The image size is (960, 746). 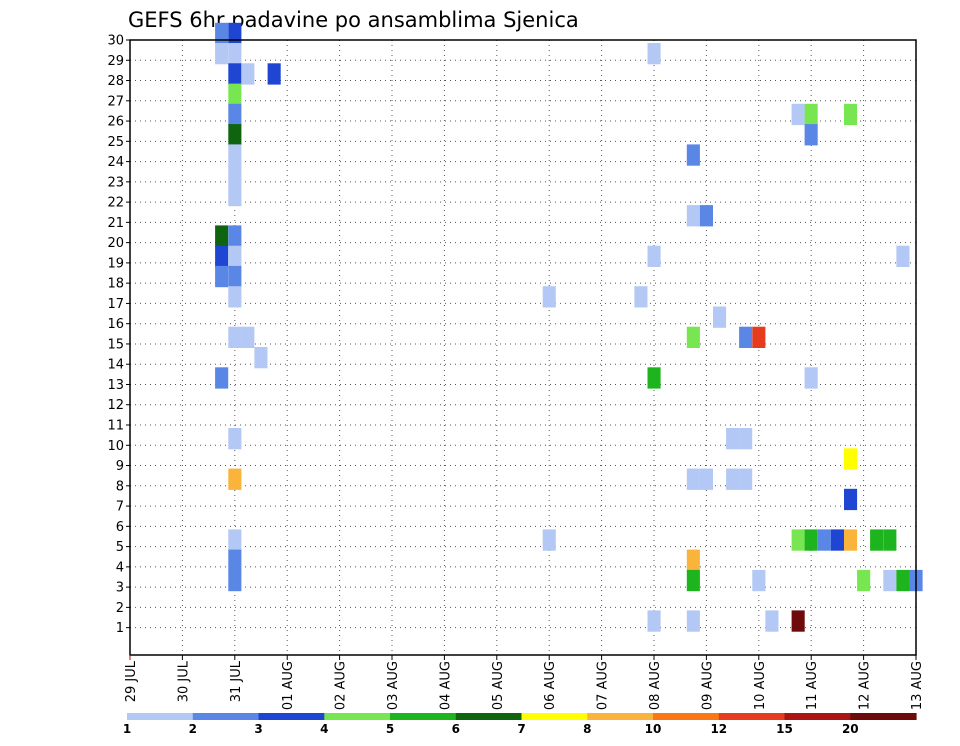 What do you see at coordinates (115, 304) in the screenshot?
I see `y-tick-label: 17` at bounding box center [115, 304].